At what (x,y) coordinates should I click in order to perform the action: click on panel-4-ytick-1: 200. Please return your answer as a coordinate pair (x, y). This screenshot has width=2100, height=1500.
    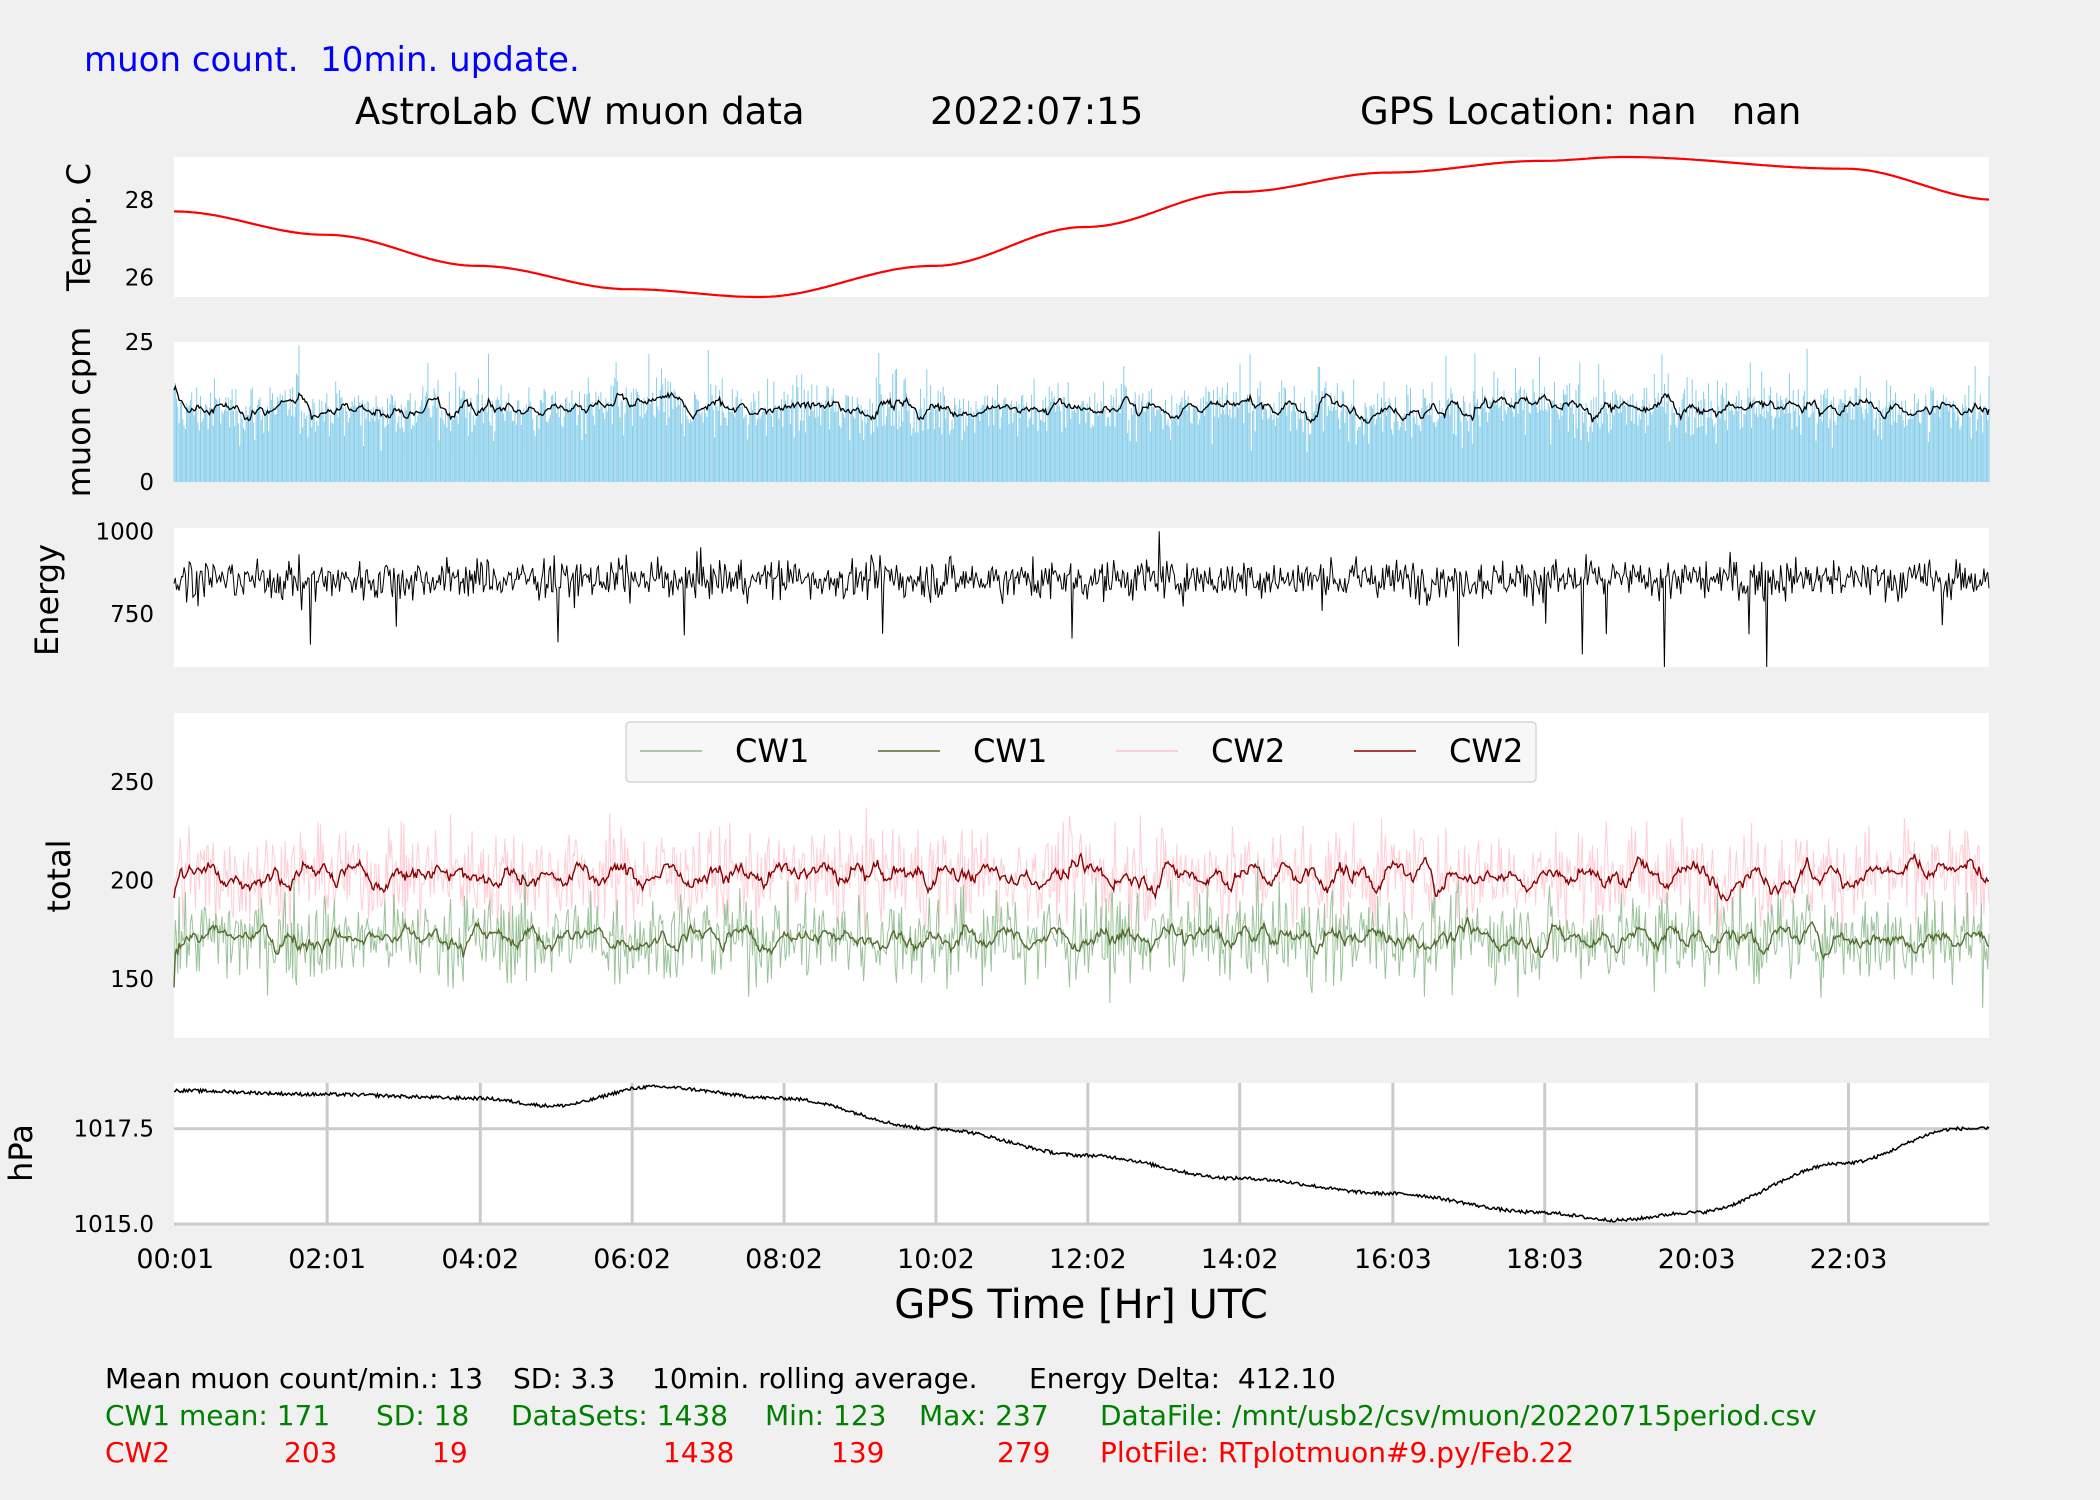
    Looking at the image, I should click on (132, 881).